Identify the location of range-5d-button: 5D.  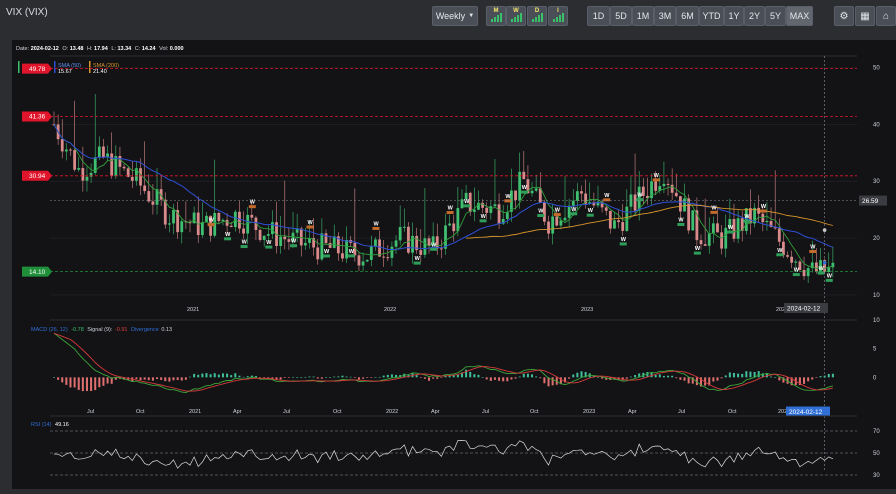
(621, 16).